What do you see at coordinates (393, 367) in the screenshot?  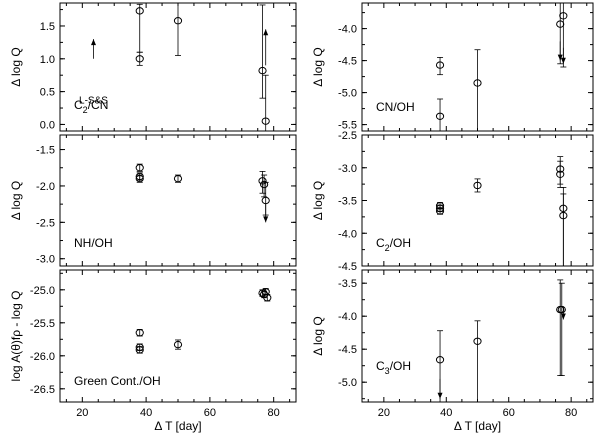 I see `panel-label: C3/OH` at bounding box center [393, 367].